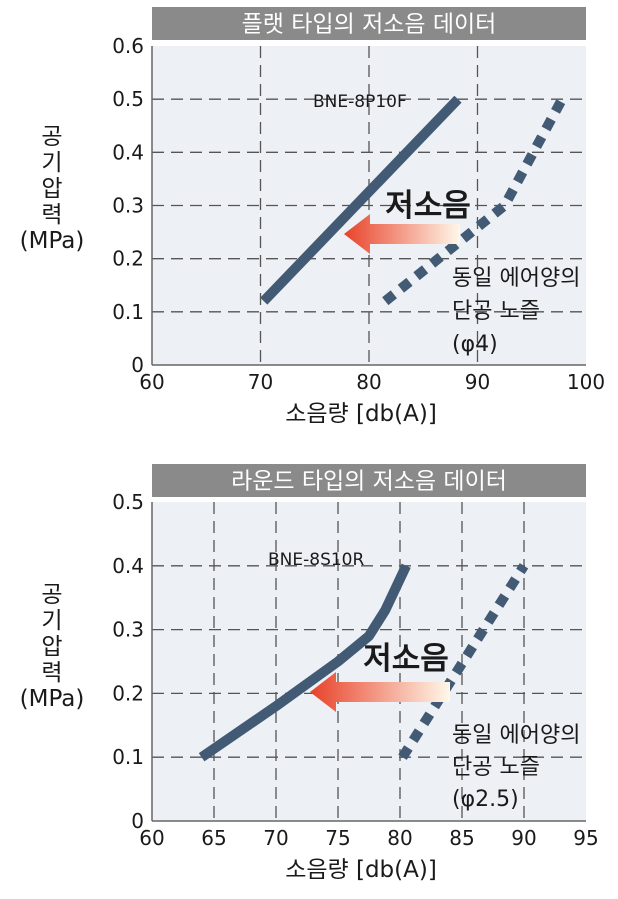 The image size is (618, 899). I want to click on chart-title: 라운드 타입의 저소음 데이터, so click(369, 482).